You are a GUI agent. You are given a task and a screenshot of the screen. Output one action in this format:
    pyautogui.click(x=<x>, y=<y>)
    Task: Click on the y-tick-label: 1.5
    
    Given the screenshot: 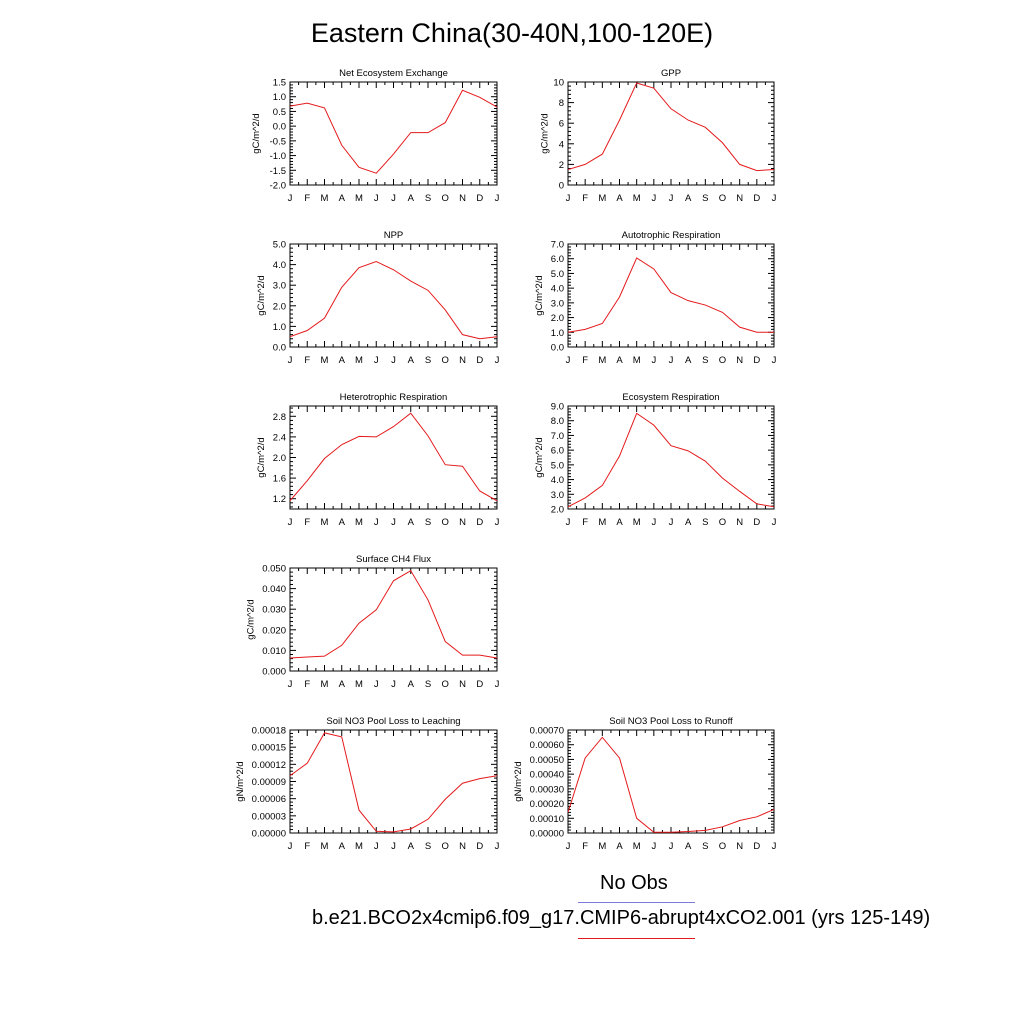 What is the action you would take?
    pyautogui.click(x=279, y=83)
    